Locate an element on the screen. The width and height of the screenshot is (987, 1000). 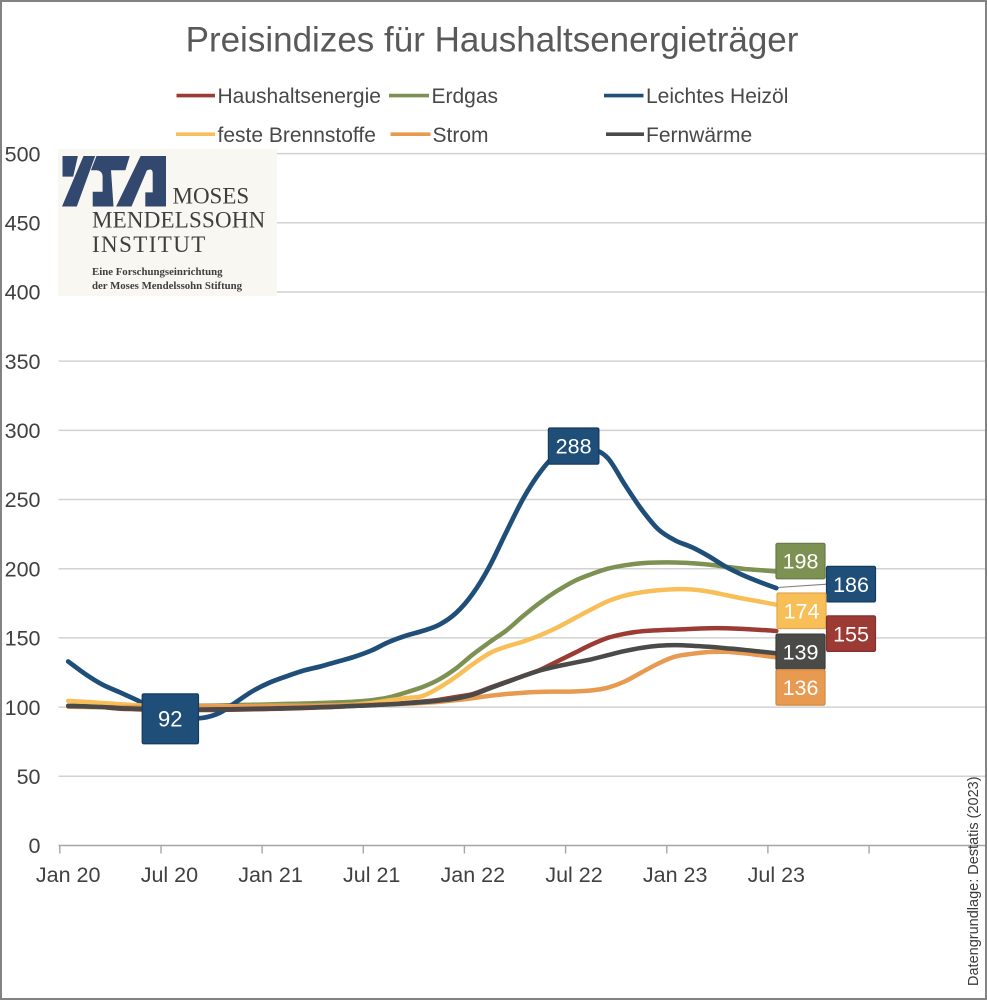
svg-text: 200 is located at coordinates (23, 569).